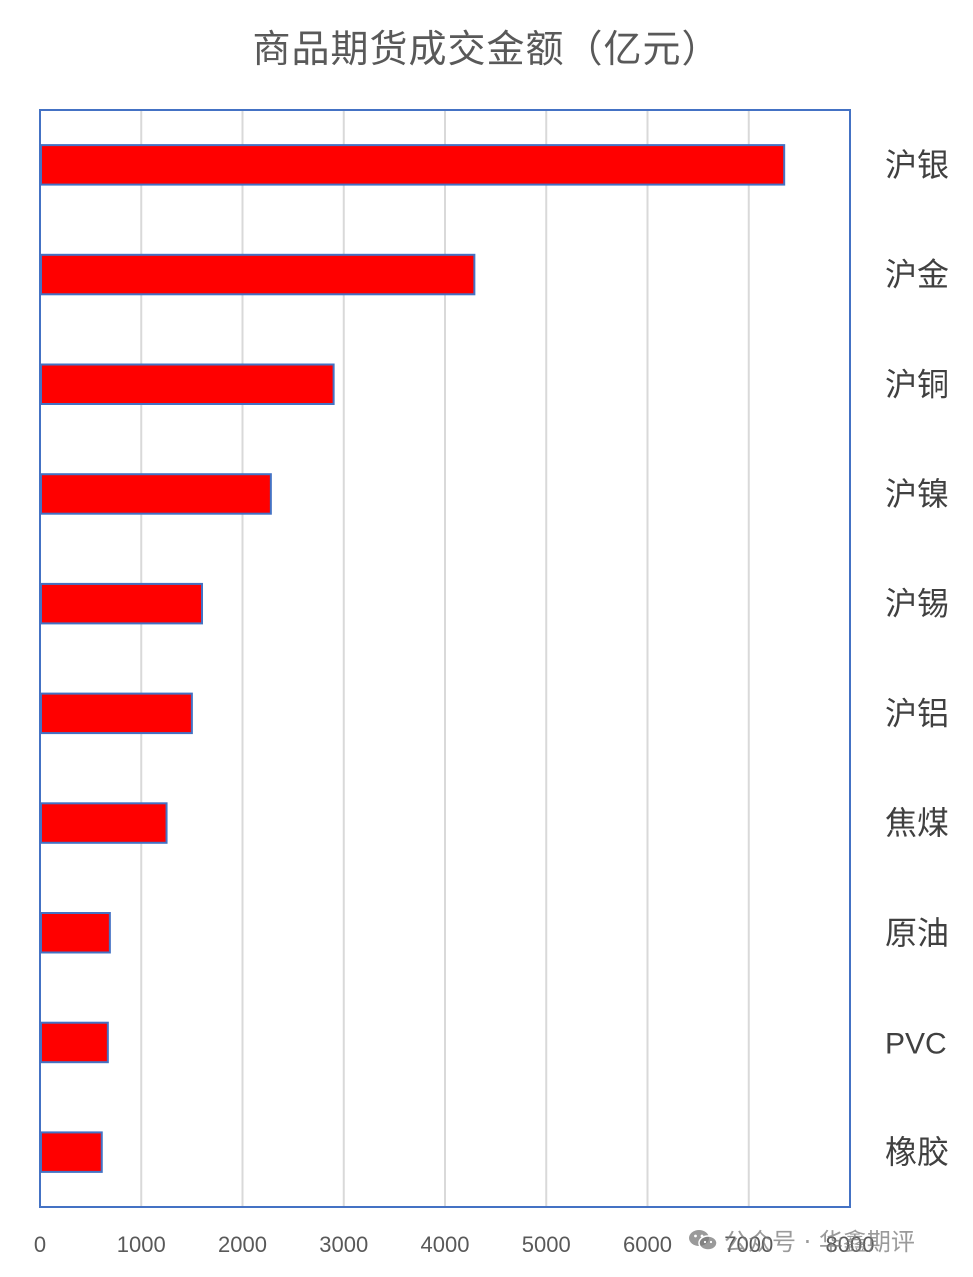  I want to click on category-label: 沪铝, so click(917, 713).